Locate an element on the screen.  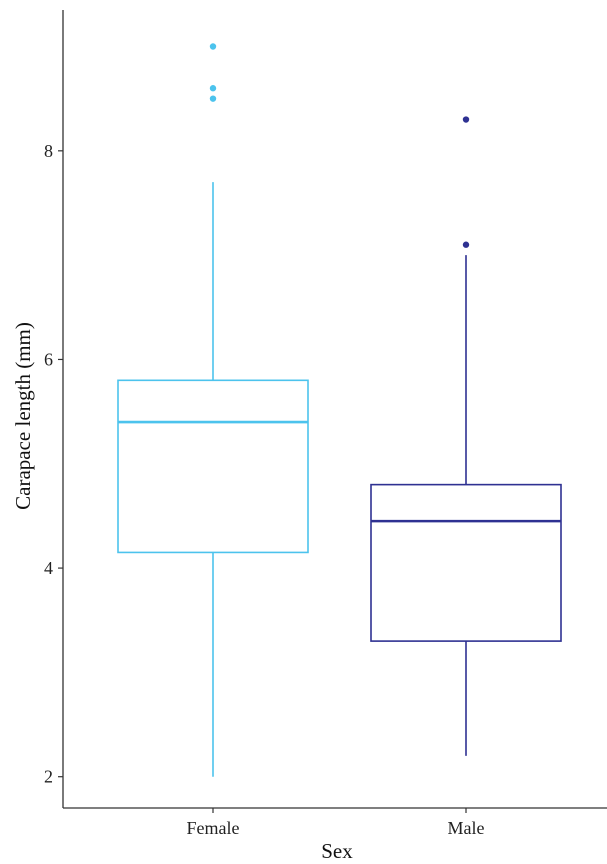
y-tick-label-4: 4 is located at coordinates (48, 568).